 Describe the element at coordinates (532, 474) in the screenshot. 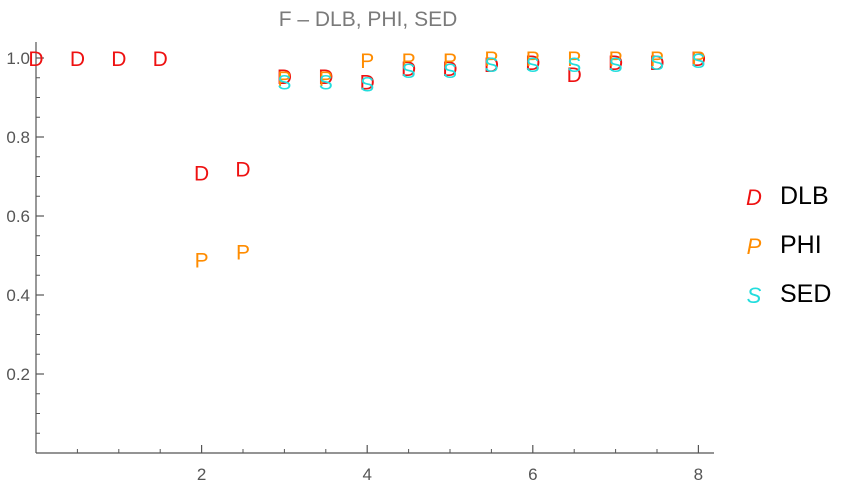

I see `x-tick-label: 6` at that location.